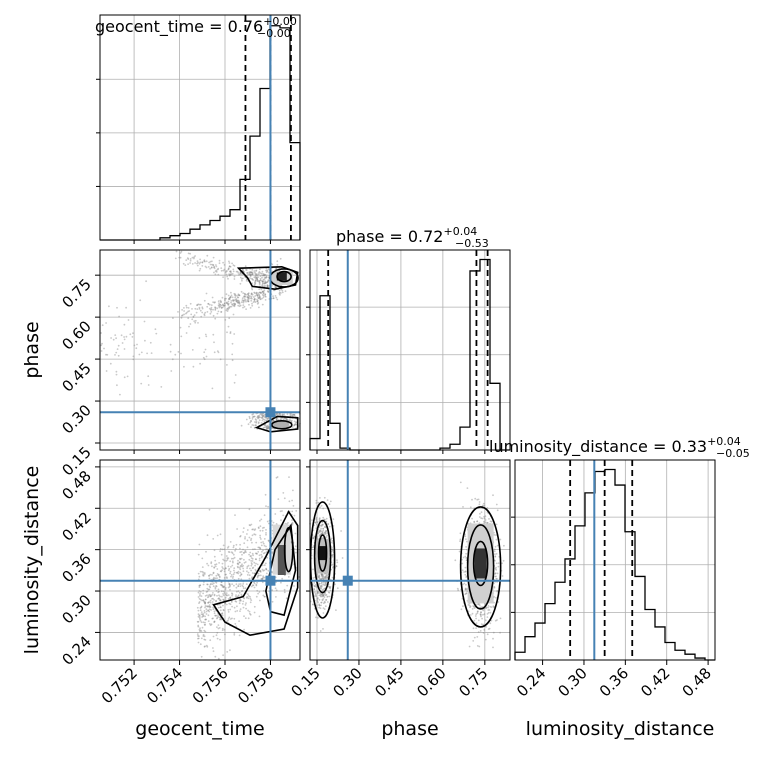 This screenshot has height=760, width=760. I want to click on contour-line, so click(284, 276).